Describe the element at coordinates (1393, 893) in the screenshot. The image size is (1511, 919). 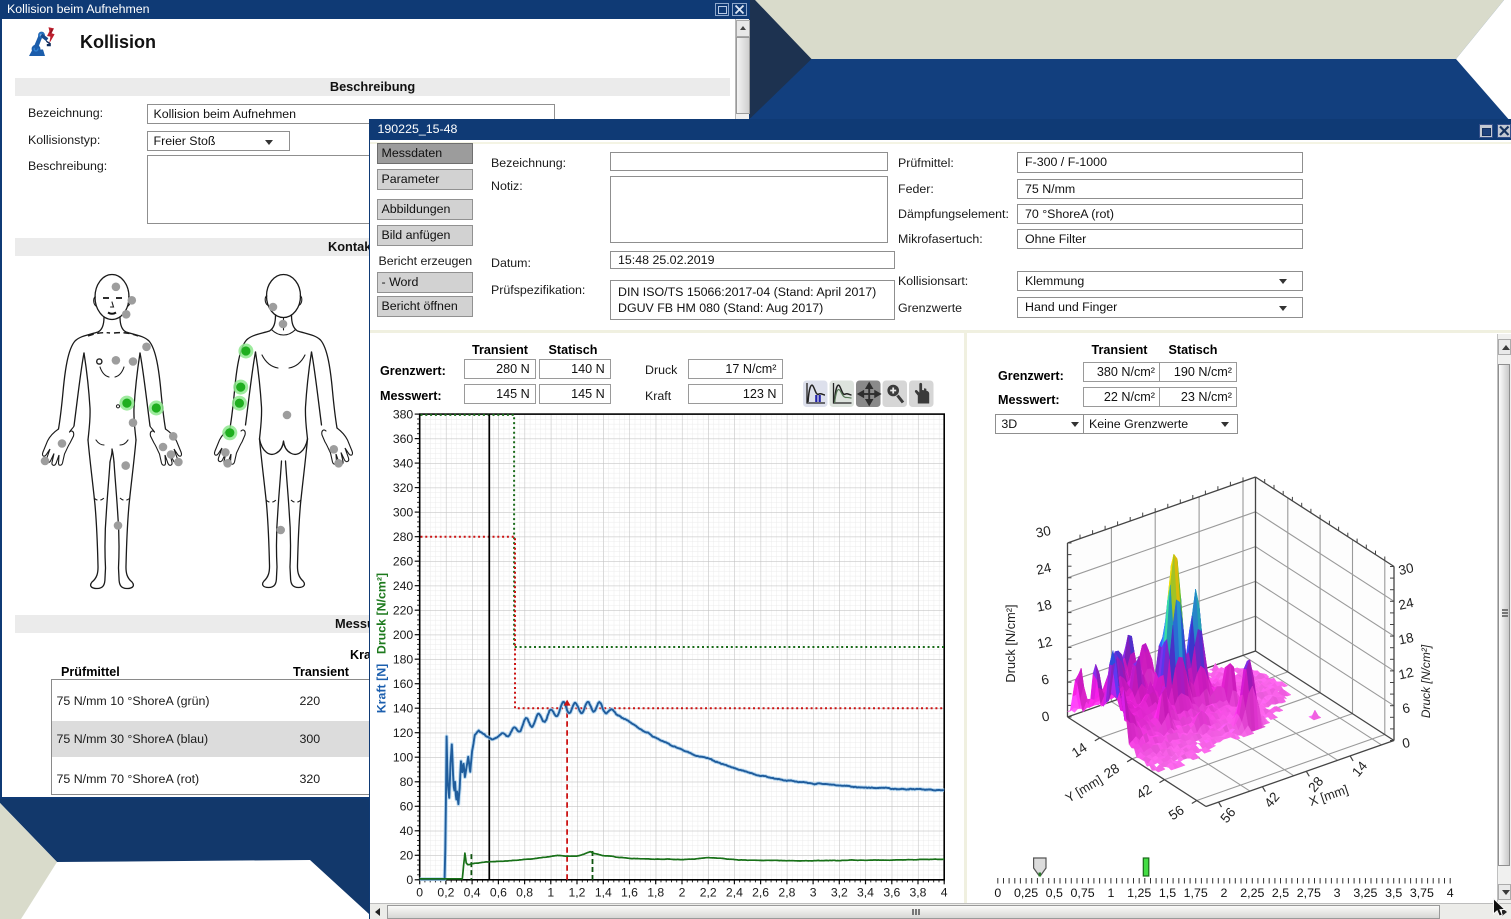
I see `svg-text: 3,5` at that location.